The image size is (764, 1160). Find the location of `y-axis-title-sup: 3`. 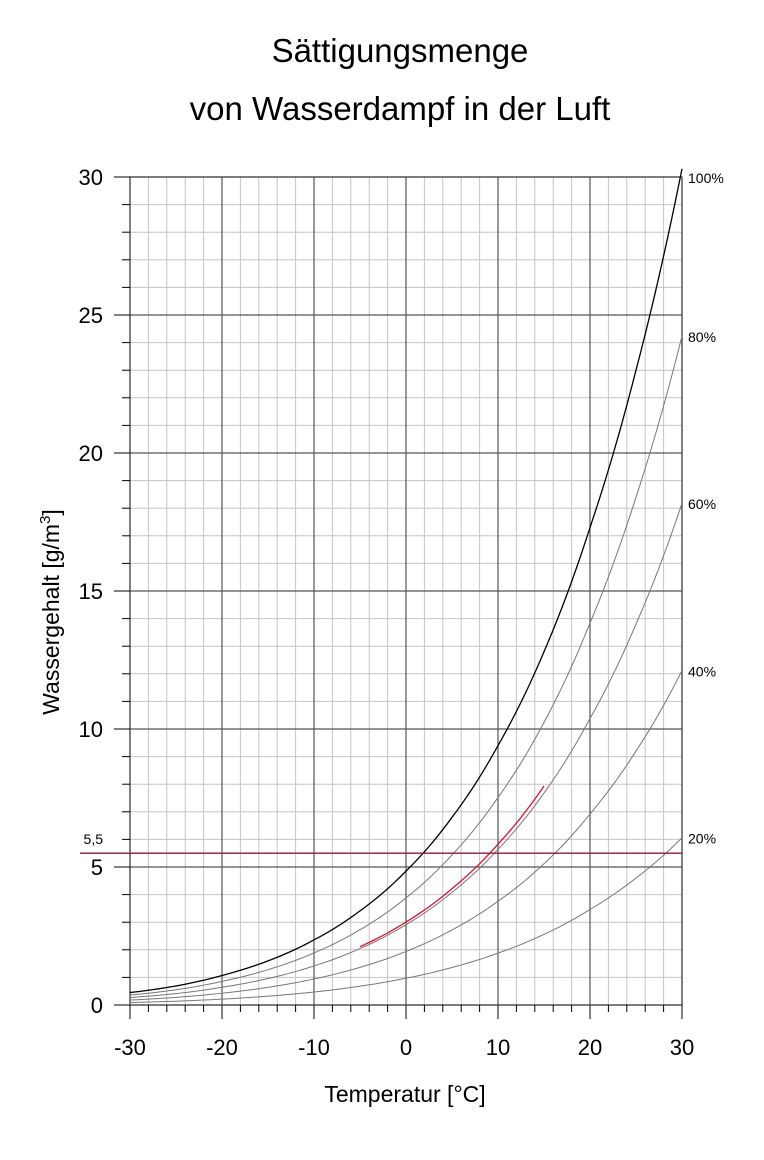

y-axis-title-sup: 3 is located at coordinates (45, 520).